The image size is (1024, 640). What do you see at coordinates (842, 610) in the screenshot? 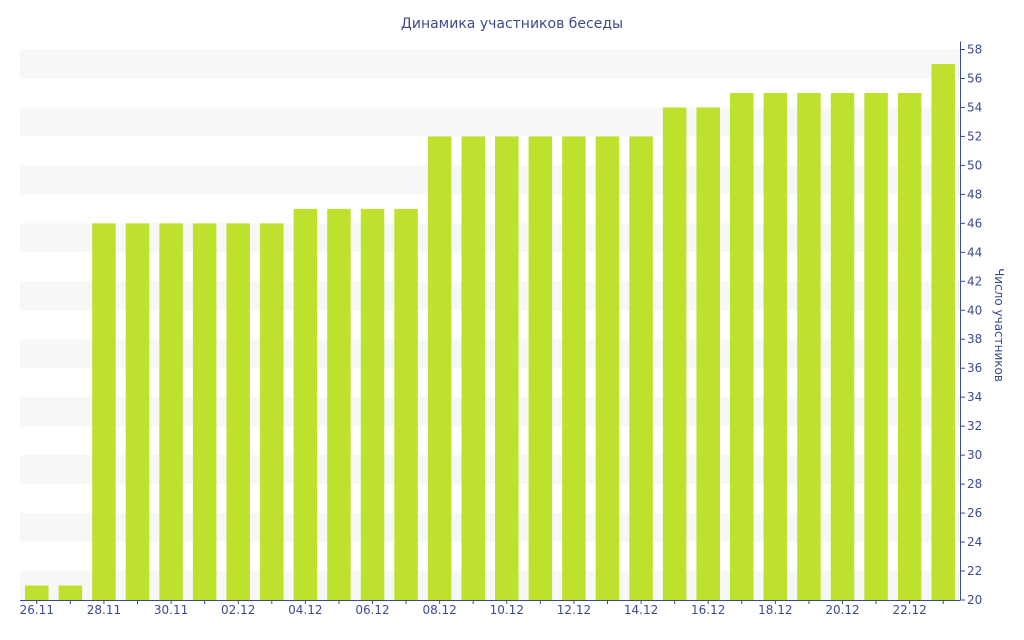
I see `x-tick-label: 20.12` at bounding box center [842, 610].